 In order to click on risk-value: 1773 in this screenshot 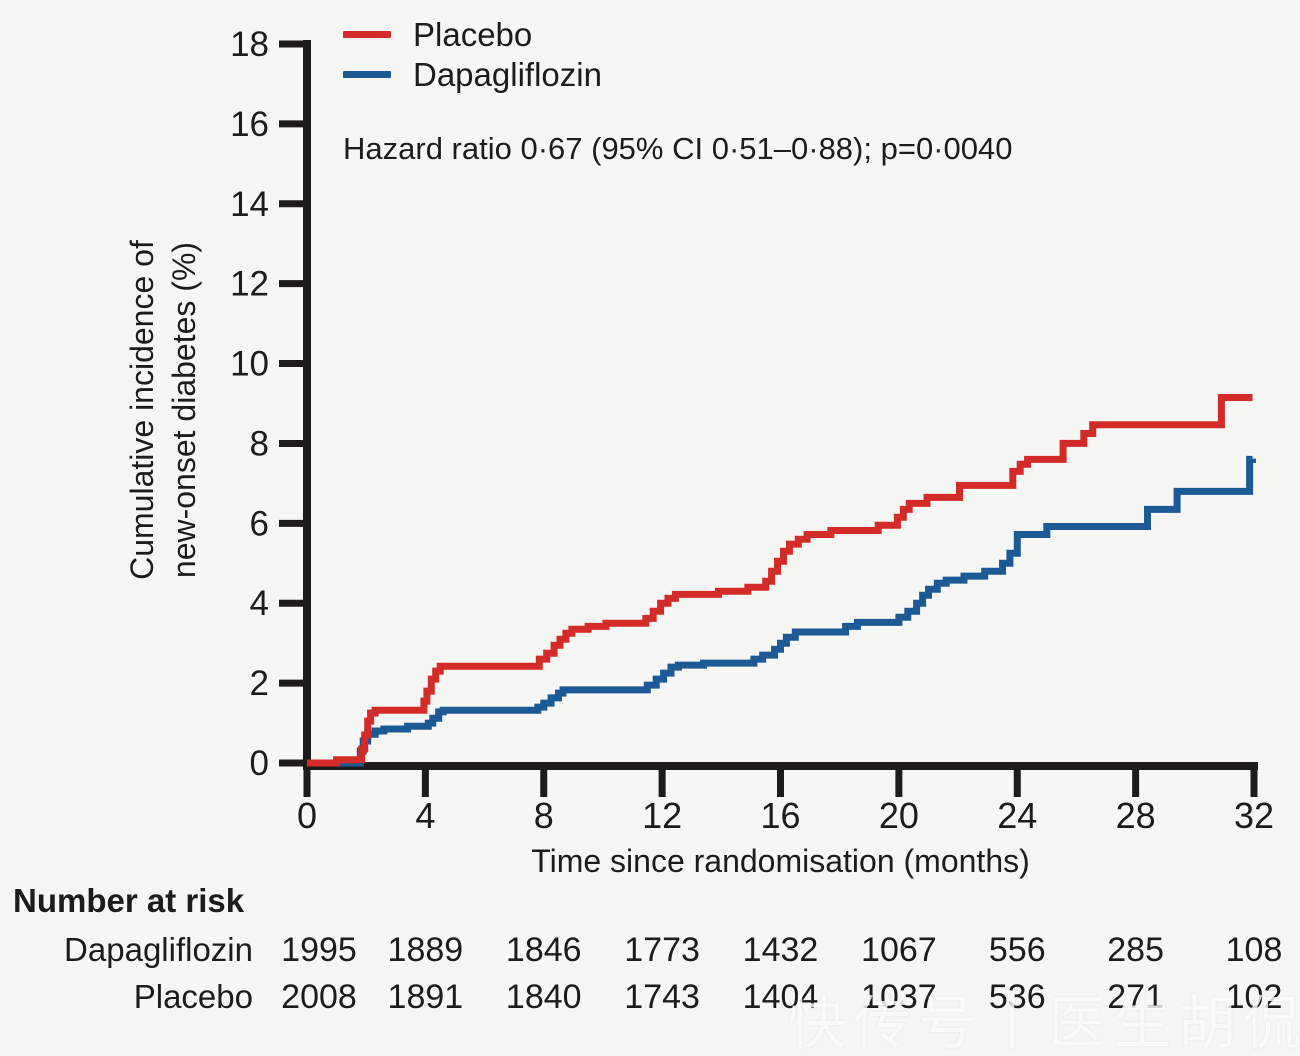, I will do `click(662, 950)`.